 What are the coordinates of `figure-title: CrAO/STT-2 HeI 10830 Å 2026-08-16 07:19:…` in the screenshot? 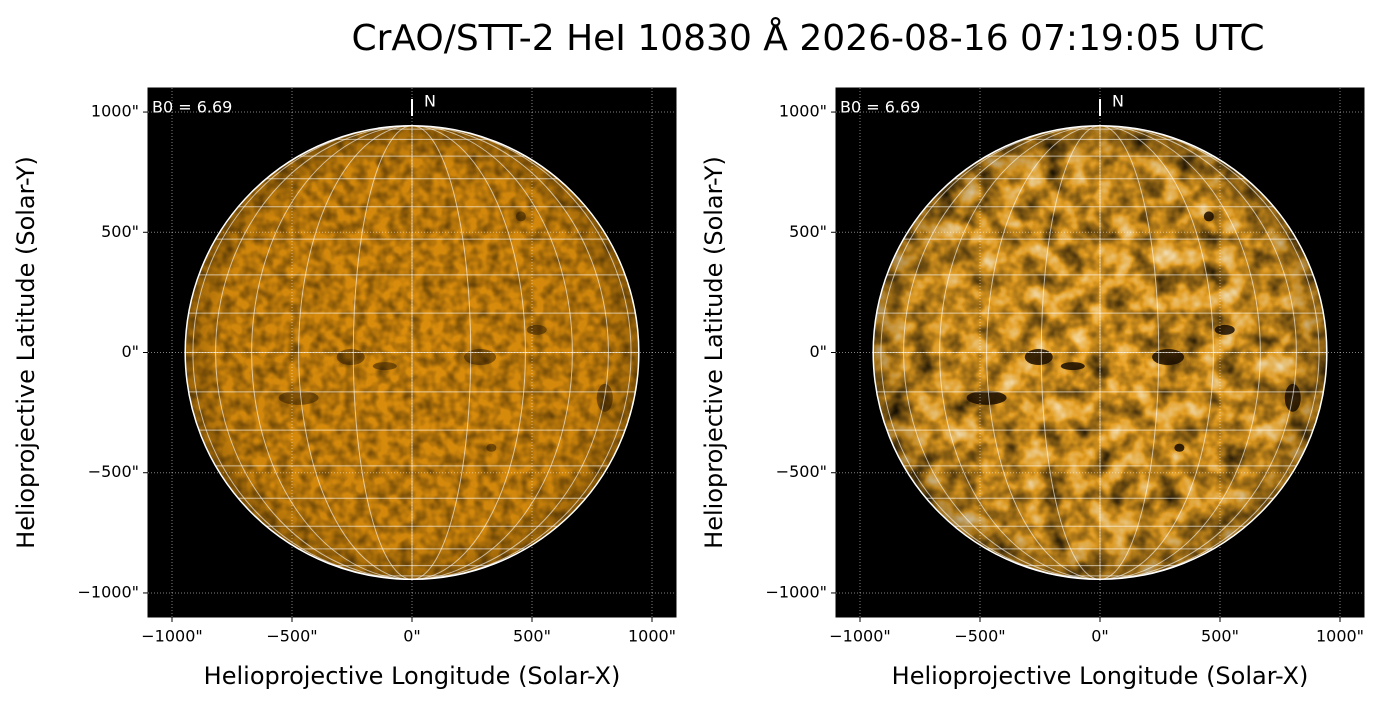 It's located at (807, 37).